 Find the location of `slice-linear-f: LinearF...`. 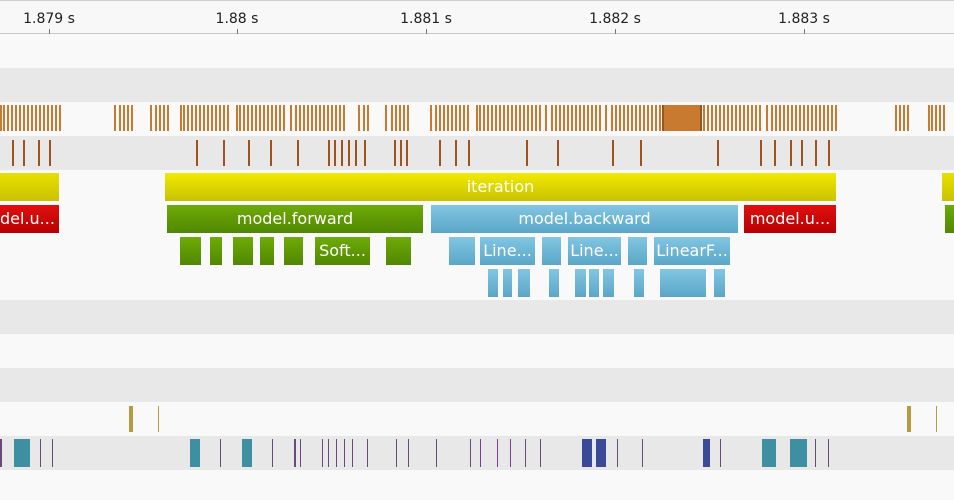

slice-linear-f: LinearF... is located at coordinates (692, 251).